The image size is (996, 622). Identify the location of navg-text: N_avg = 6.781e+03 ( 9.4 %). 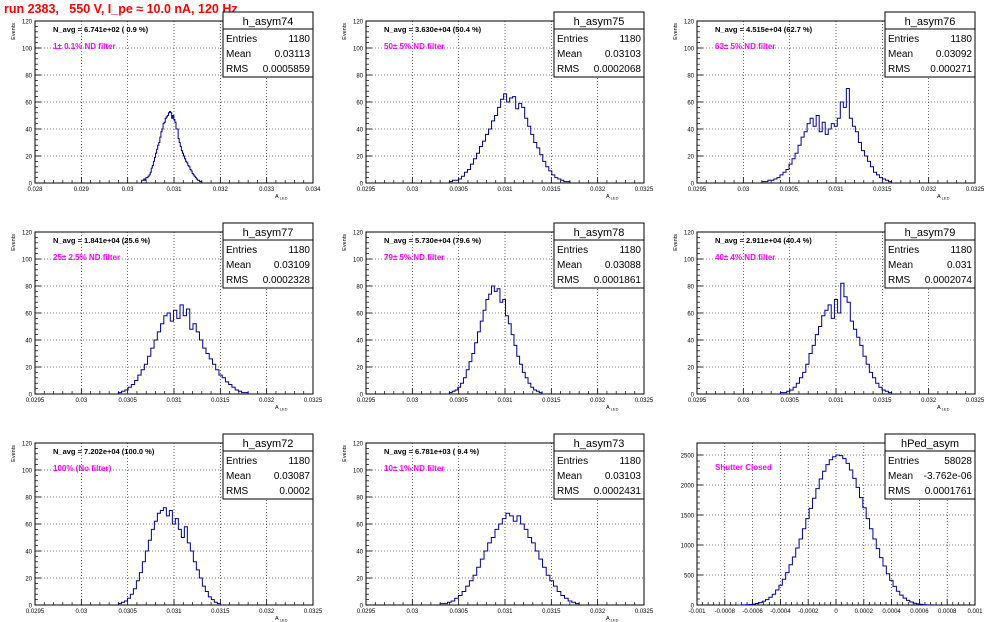
(432, 451).